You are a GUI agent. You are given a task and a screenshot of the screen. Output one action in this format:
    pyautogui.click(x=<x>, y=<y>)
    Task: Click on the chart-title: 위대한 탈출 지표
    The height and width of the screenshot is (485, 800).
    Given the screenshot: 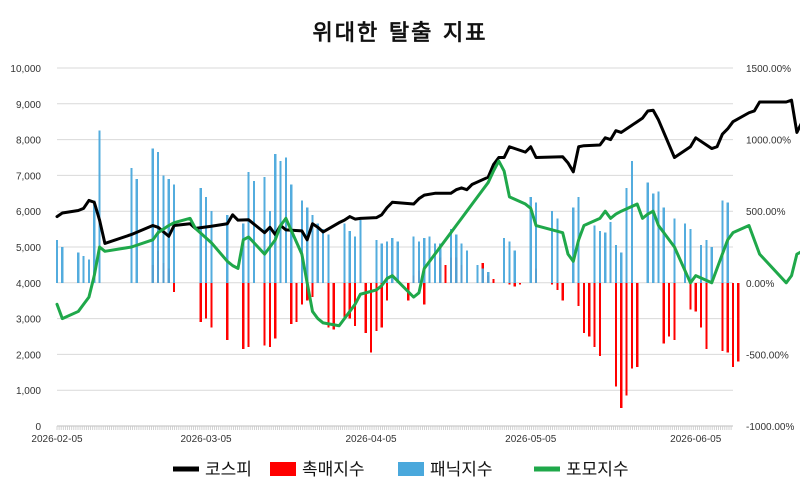 What is the action you would take?
    pyautogui.click(x=400, y=33)
    